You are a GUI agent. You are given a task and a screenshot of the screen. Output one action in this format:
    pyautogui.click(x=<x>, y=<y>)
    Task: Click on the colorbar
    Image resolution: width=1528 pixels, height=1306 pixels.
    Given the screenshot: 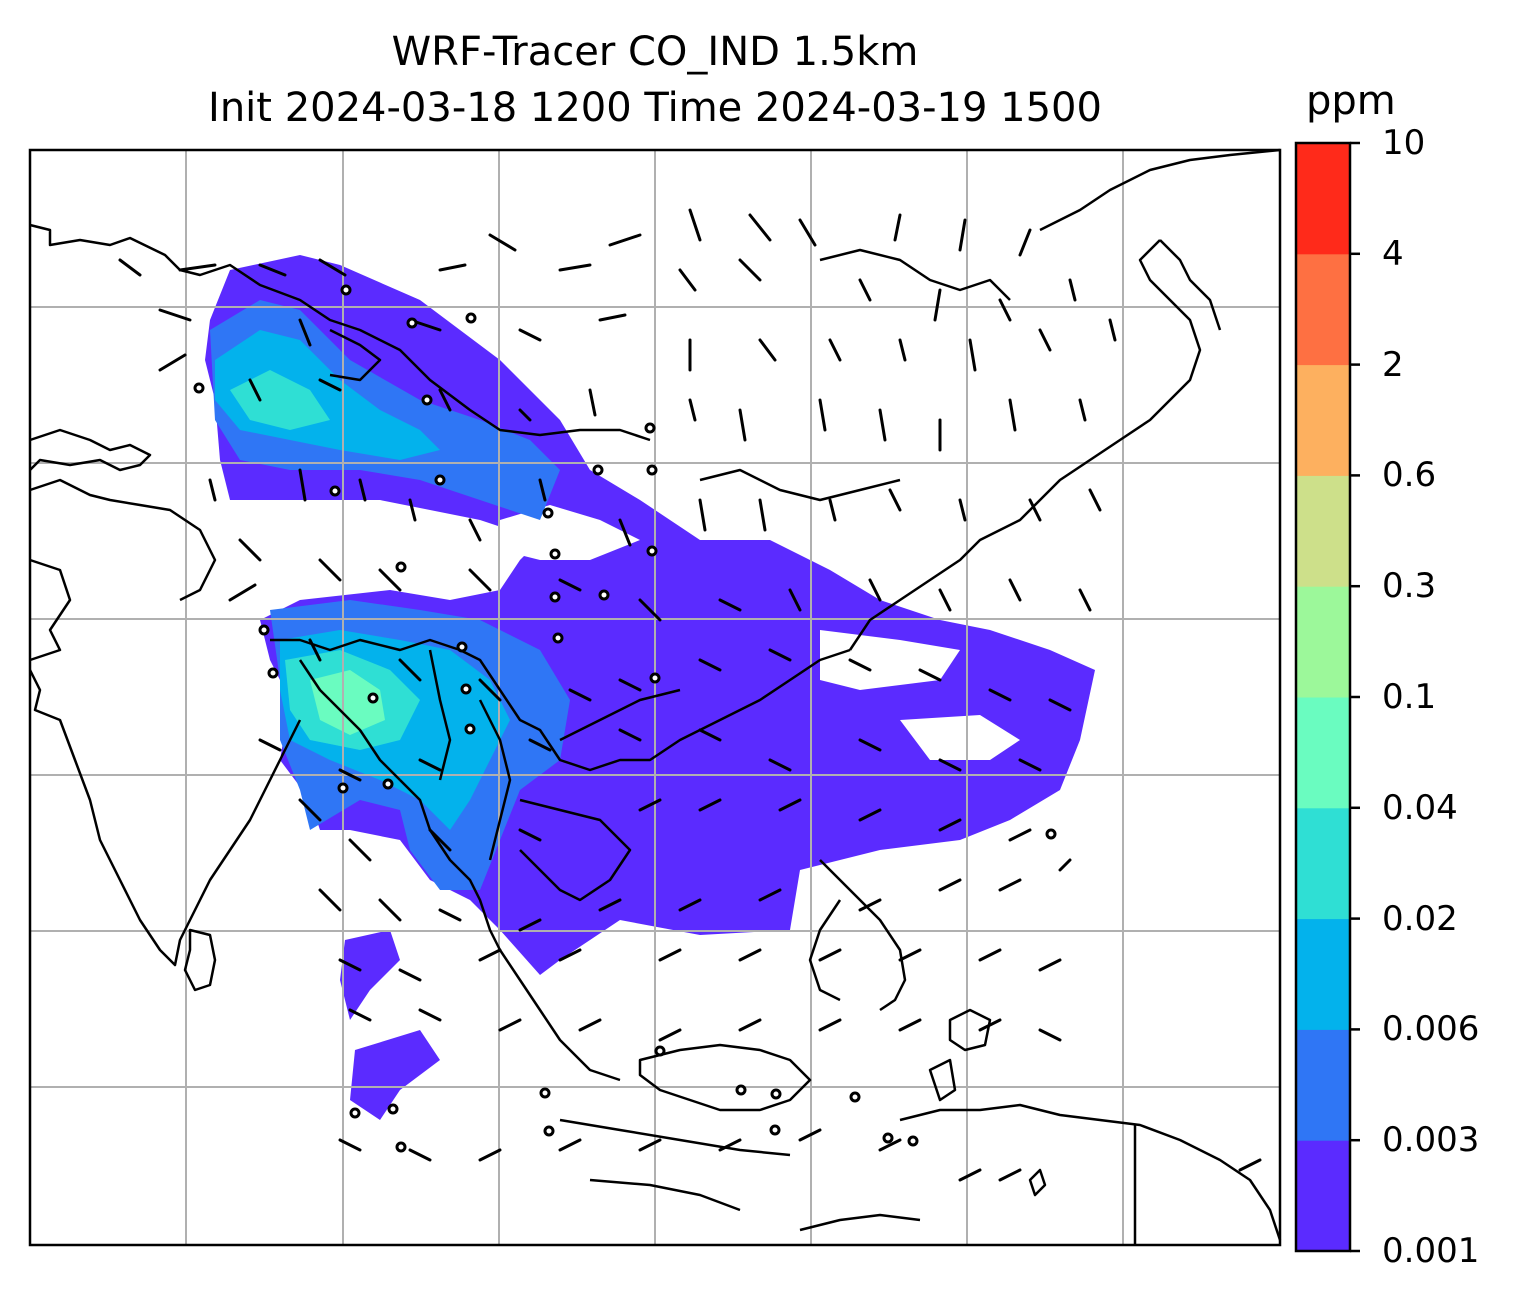 What is the action you would take?
    pyautogui.click(x=1327, y=697)
    